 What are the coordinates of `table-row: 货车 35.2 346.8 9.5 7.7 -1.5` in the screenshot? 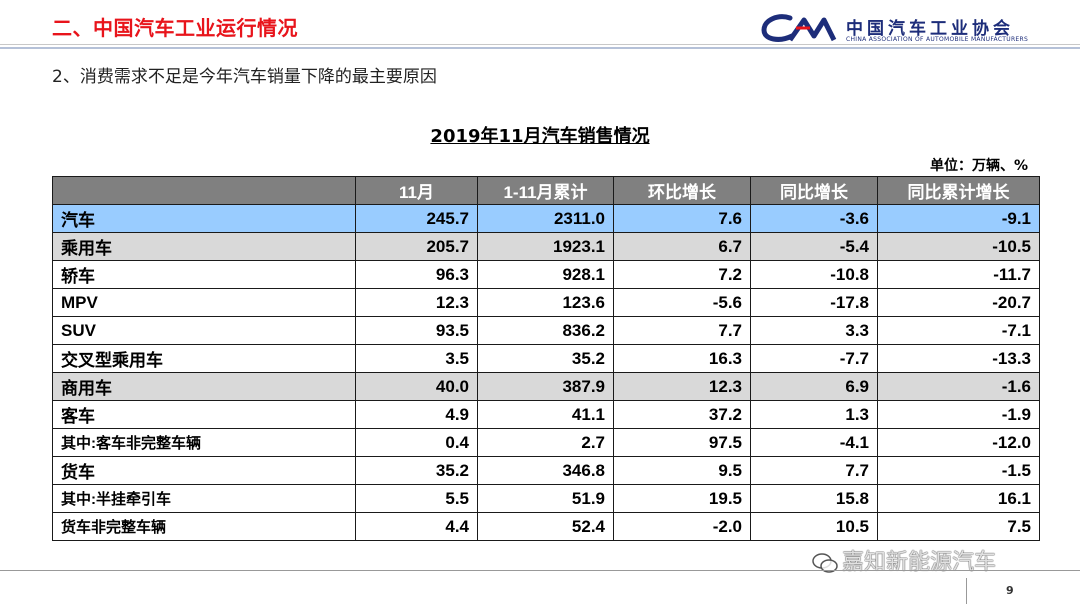 It's located at (546, 470).